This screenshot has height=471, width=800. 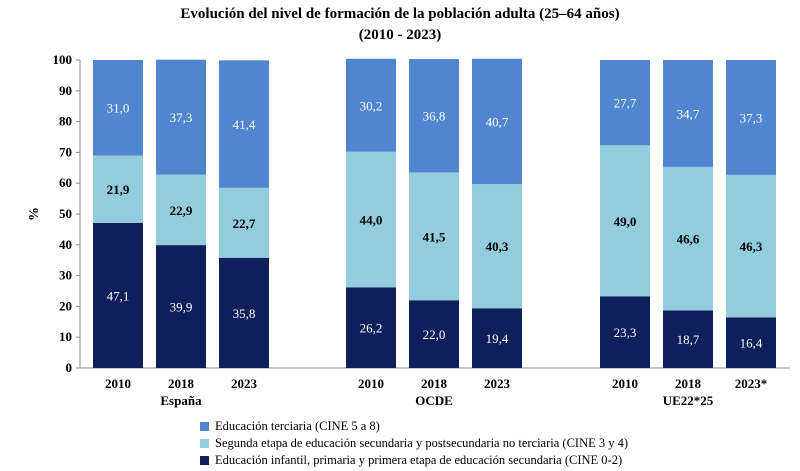 I want to click on data-label: 26,2, so click(x=371, y=328).